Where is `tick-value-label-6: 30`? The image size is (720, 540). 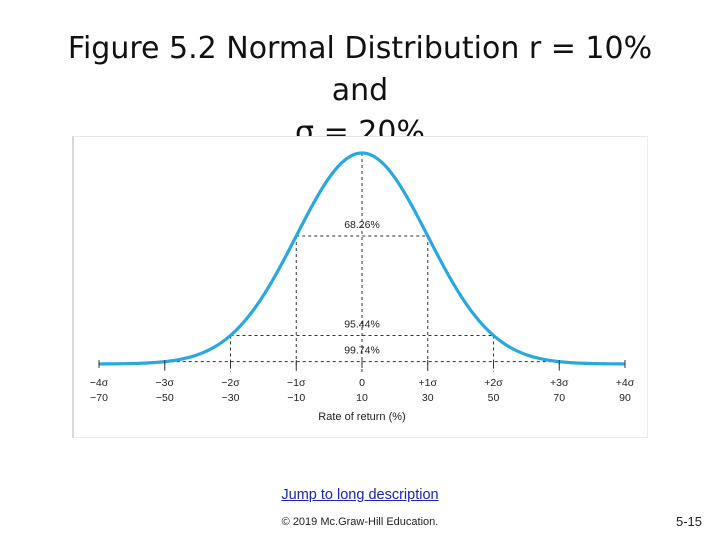
tick-value-label-6: 30 is located at coordinates (428, 398).